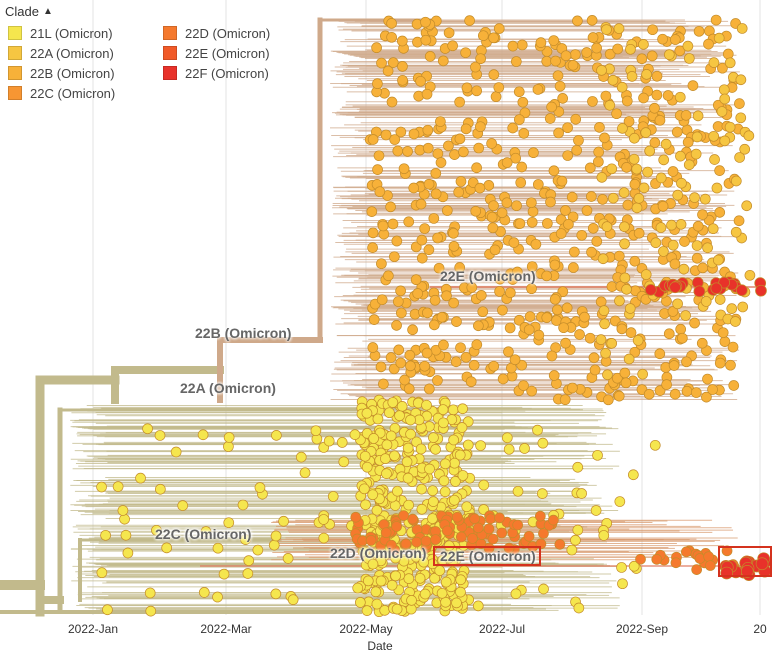  I want to click on legend-label-22b: 22B (Omicron), so click(72, 73).